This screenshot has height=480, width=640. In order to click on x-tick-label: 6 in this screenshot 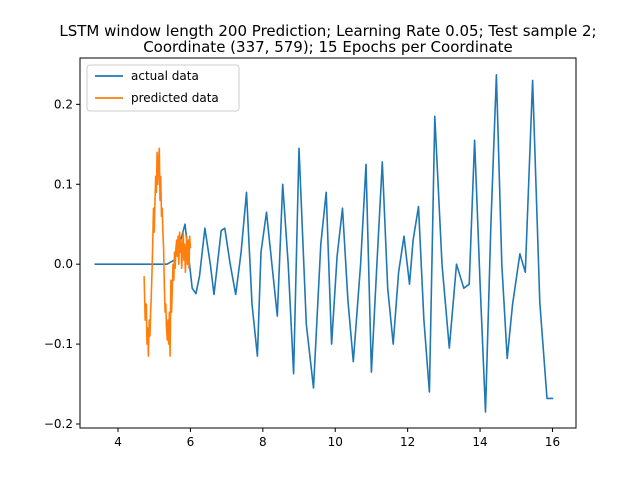, I will do `click(191, 442)`.